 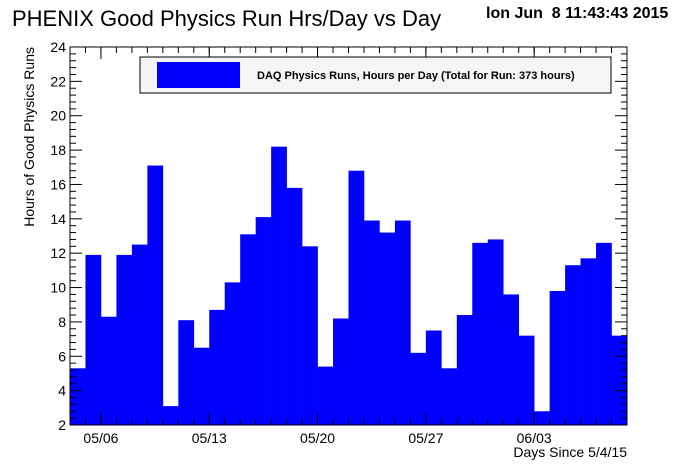 I want to click on x-tick-label: 06/03, so click(x=534, y=438).